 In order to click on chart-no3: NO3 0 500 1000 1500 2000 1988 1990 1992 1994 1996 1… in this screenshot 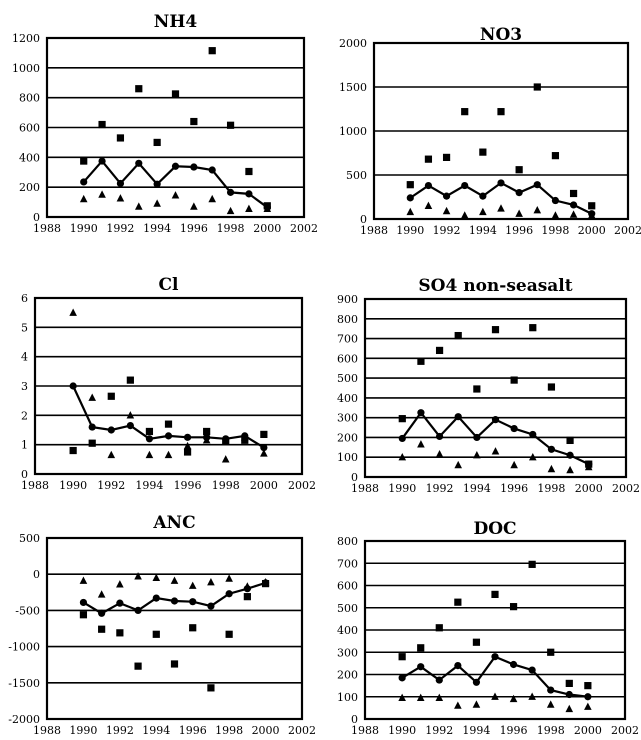, I will do `click(490, 131)`.